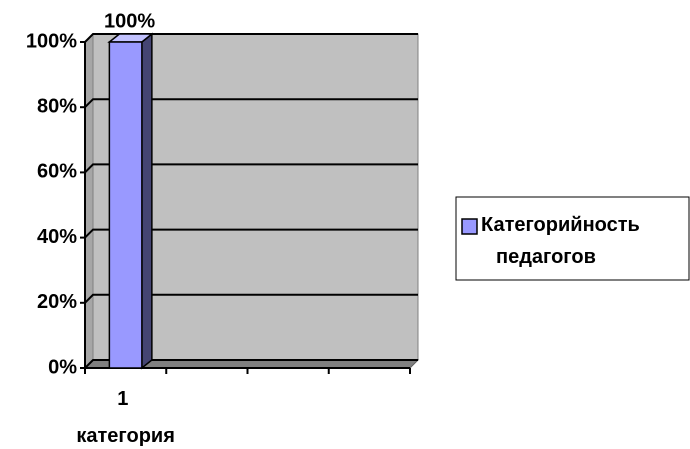 Image resolution: width=690 pixels, height=449 pixels. What do you see at coordinates (89, 201) in the screenshot?
I see `side-wall` at bounding box center [89, 201].